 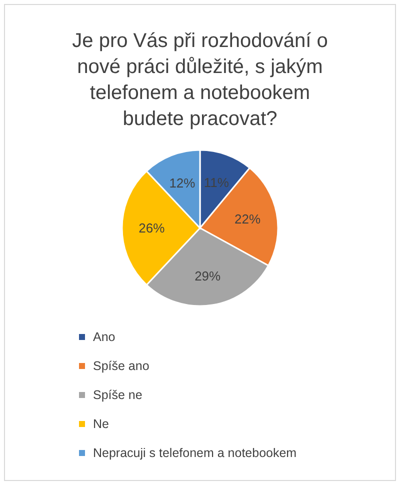 What do you see at coordinates (217, 182) in the screenshot?
I see `data-label: 11%` at bounding box center [217, 182].